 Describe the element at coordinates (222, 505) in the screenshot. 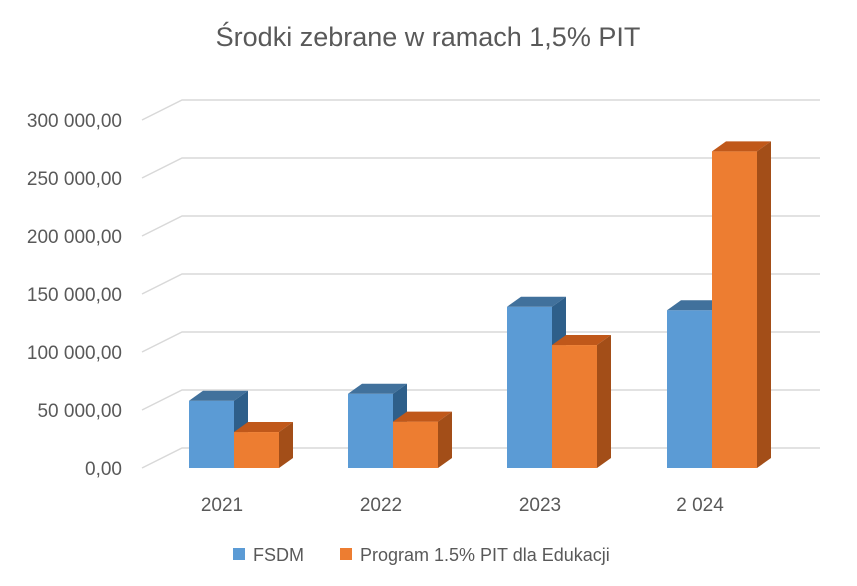

I see `category-label: 2021` at that location.